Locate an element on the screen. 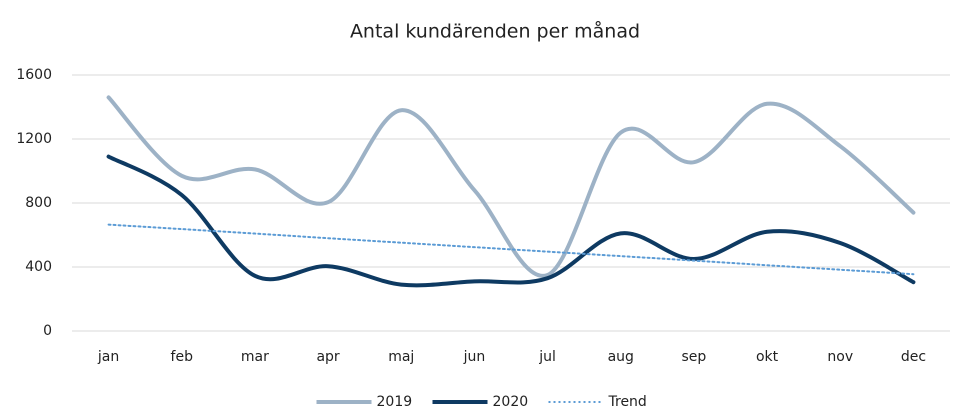 The width and height of the screenshot is (960, 415). x-tick-label: aug is located at coordinates (621, 357).